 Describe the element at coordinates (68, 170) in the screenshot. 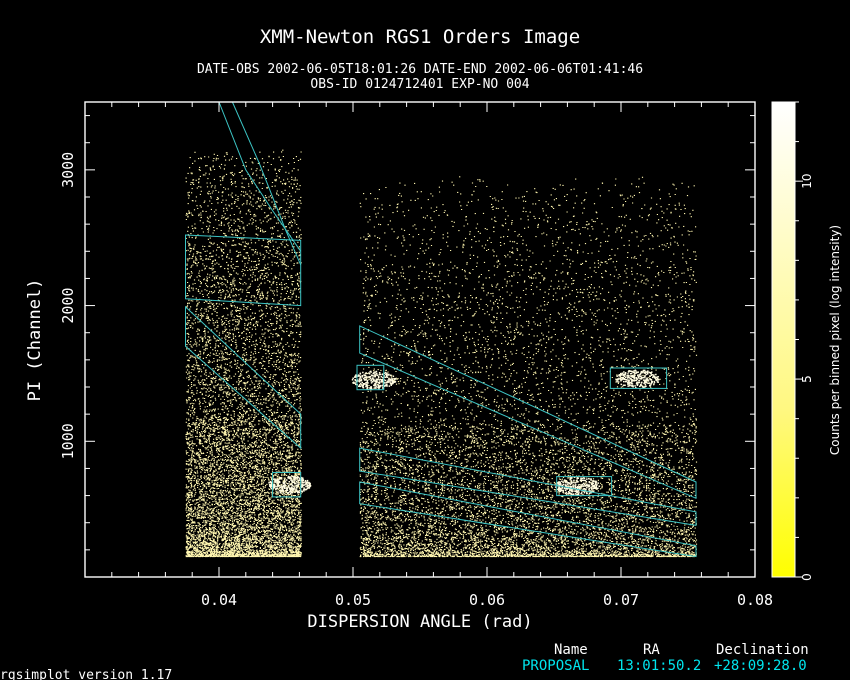

I see `y-tick-label: 3000` at that location.